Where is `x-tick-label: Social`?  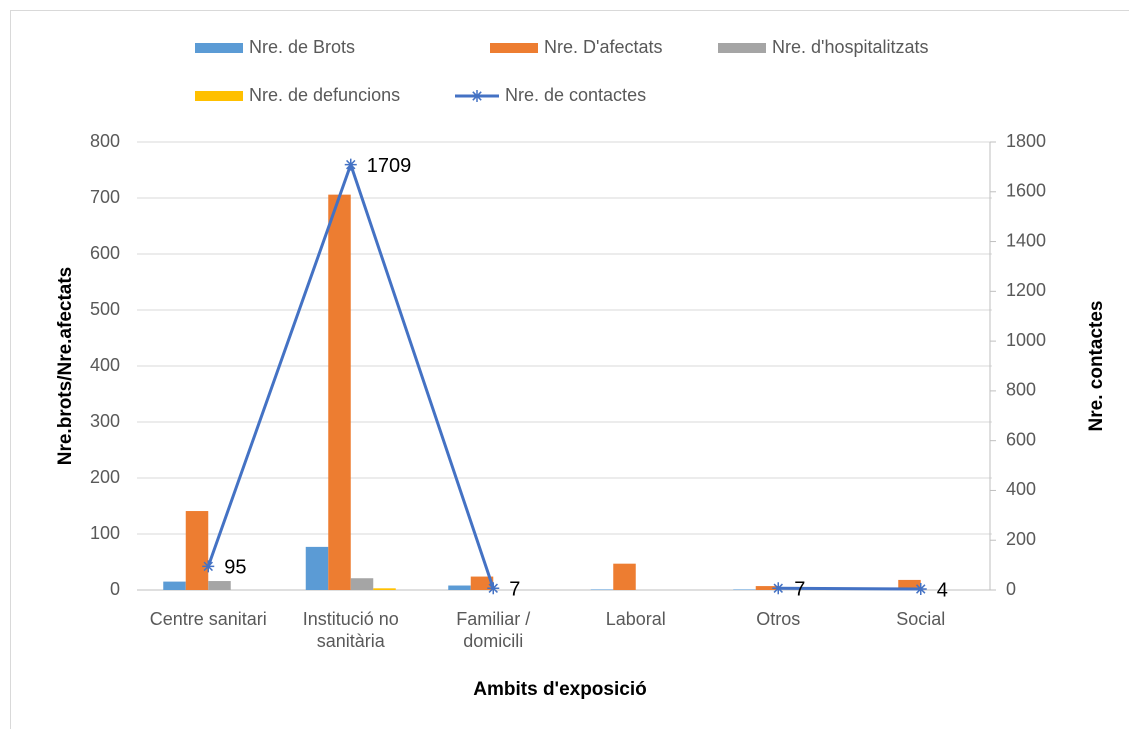 x-tick-label: Social is located at coordinates (921, 619).